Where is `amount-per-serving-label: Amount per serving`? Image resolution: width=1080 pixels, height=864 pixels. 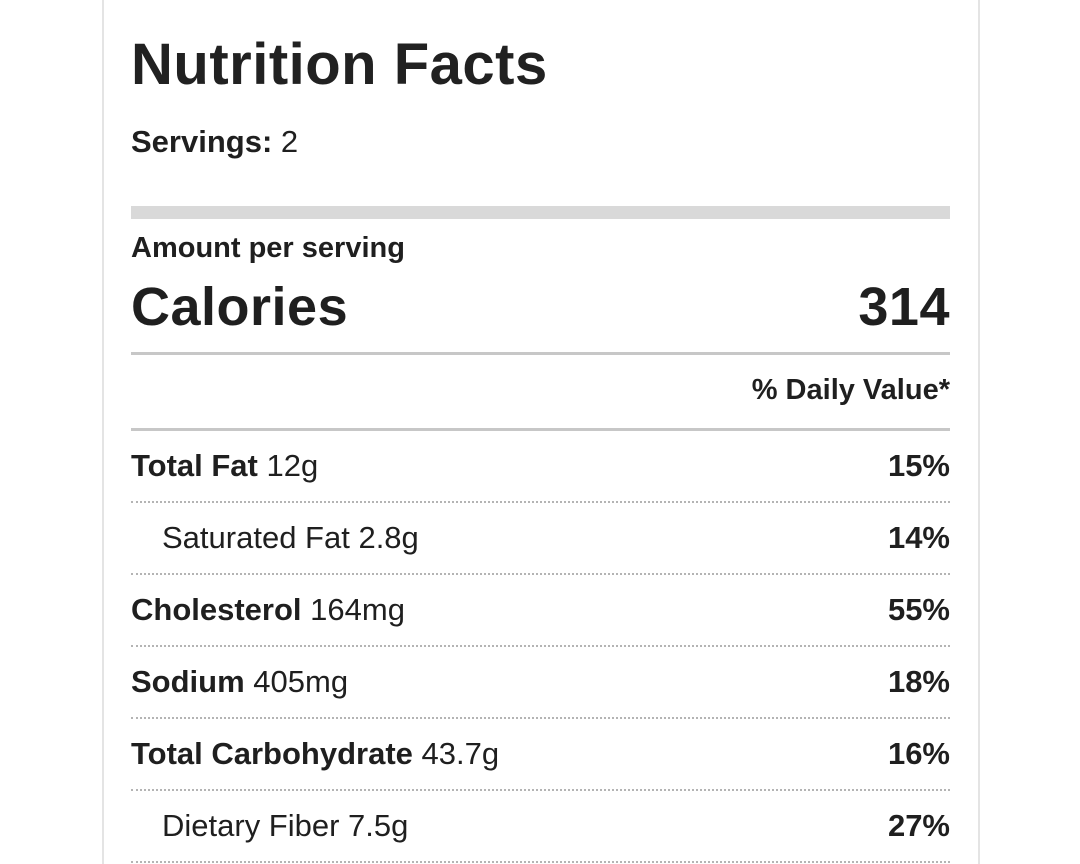
amount-per-serving-label: Amount per serving is located at coordinates (268, 248).